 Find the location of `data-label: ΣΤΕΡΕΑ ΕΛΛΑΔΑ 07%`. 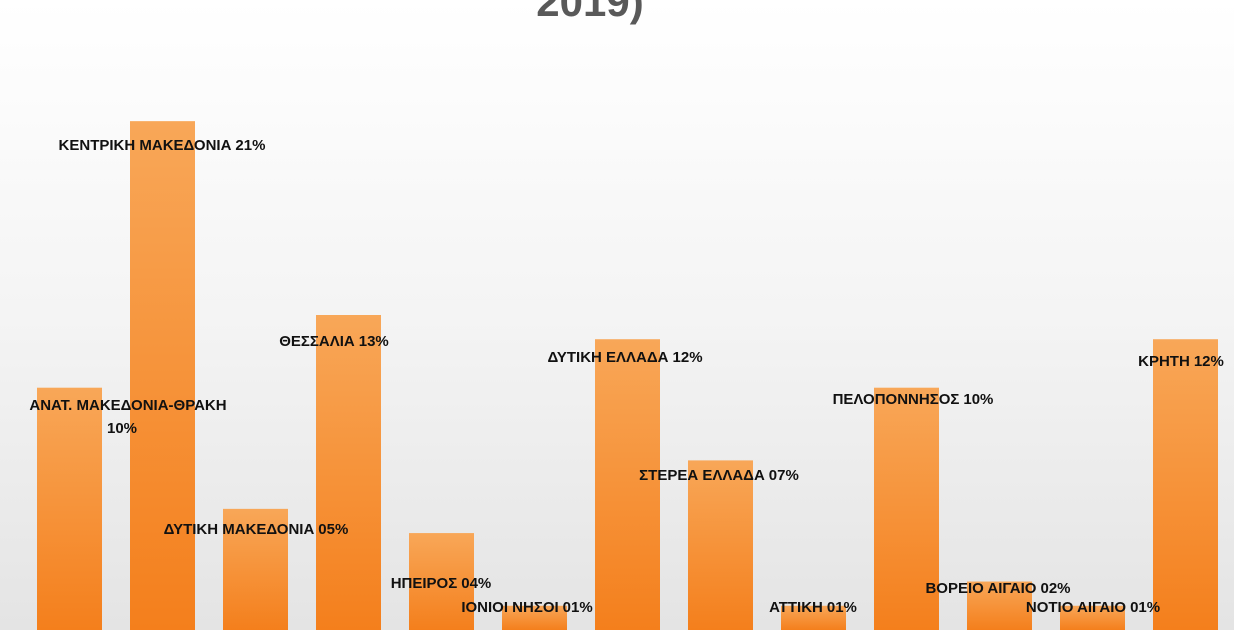

data-label: ΣΤΕΡΕΑ ΕΛΛΑΔΑ 07% is located at coordinates (719, 475).